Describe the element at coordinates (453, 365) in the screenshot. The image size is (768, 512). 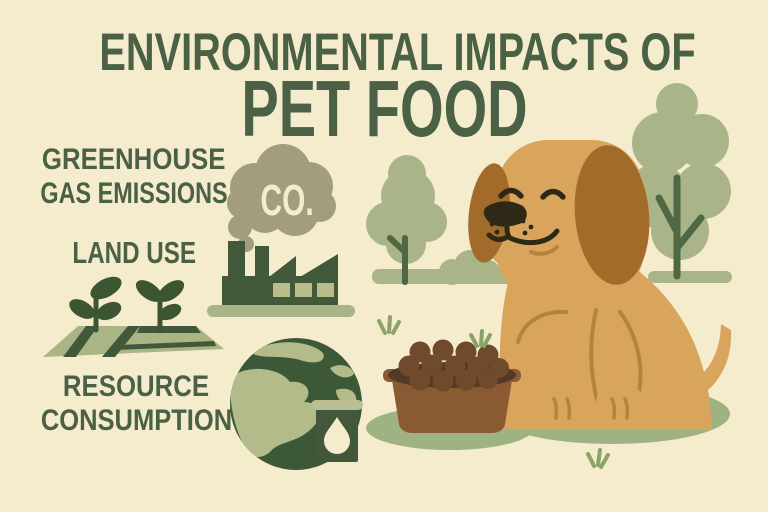
I see `kibble` at that location.